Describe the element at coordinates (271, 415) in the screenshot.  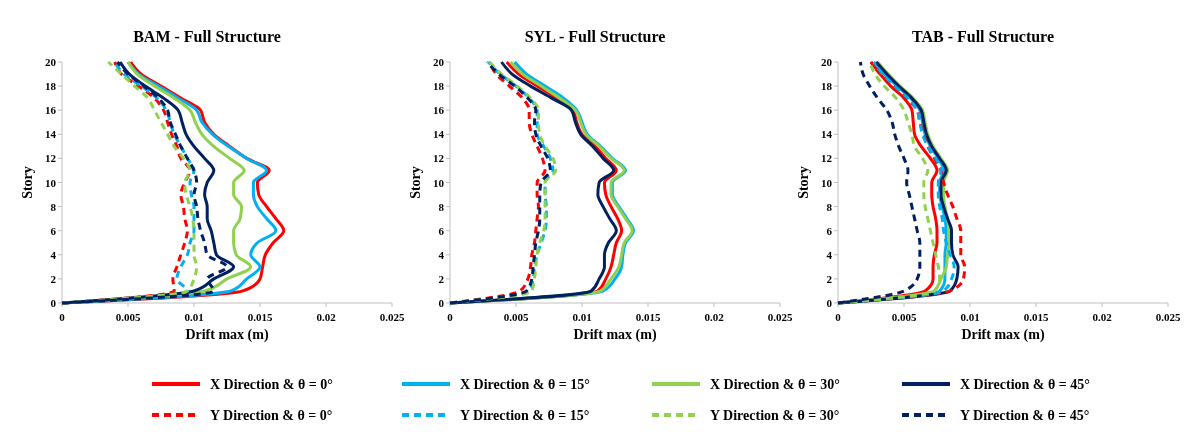
I see `legend-label: Y Direction & θ = 0°` at that location.